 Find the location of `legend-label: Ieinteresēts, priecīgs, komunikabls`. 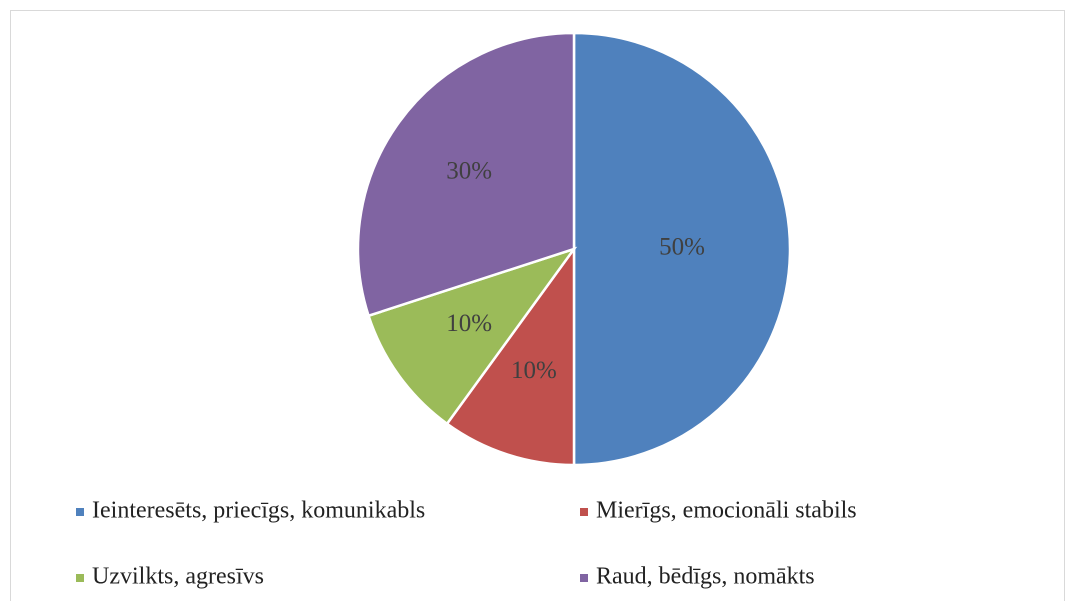

legend-label: Ieinteresēts, priecīgs, komunikabls is located at coordinates (258, 511).